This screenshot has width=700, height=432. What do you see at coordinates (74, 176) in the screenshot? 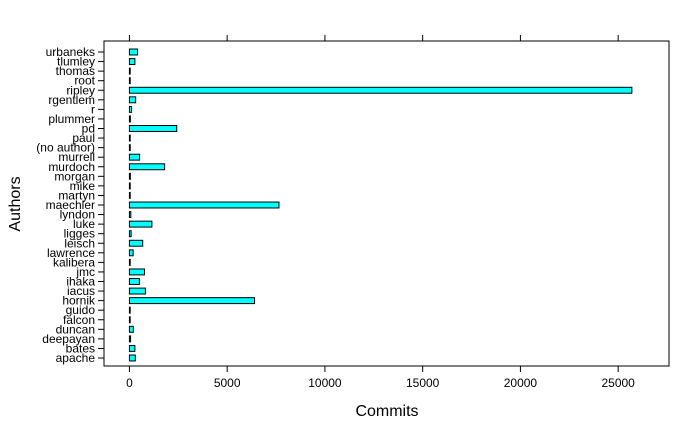
I see `y-tick-label: morgan` at bounding box center [74, 176].